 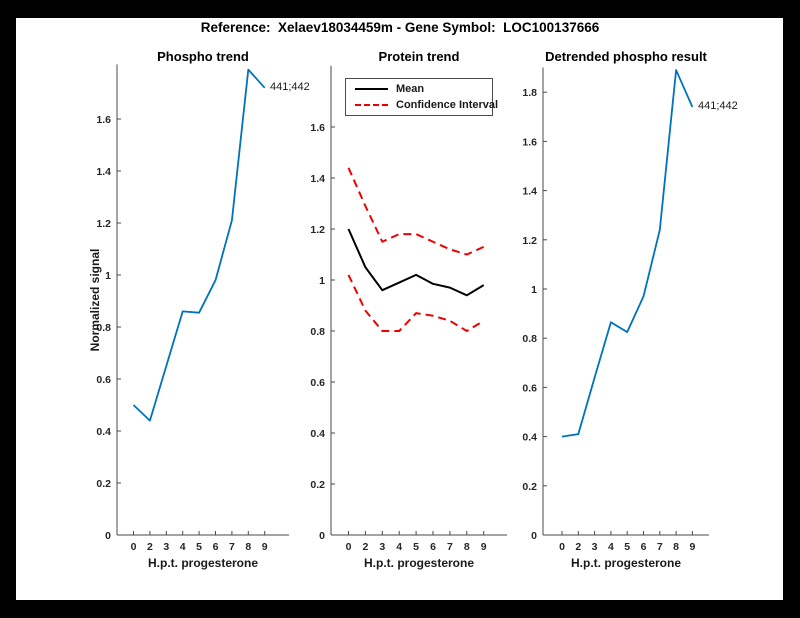 What do you see at coordinates (529, 93) in the screenshot?
I see `y-tick-label: 1.8` at bounding box center [529, 93].